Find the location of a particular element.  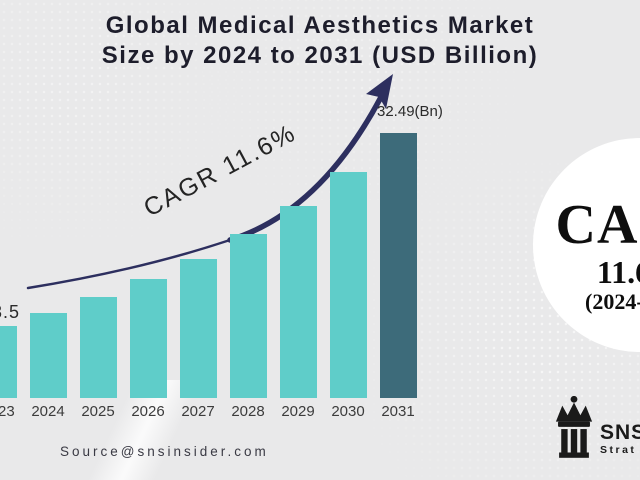

x-tick-2031: 2031 is located at coordinates (398, 411).